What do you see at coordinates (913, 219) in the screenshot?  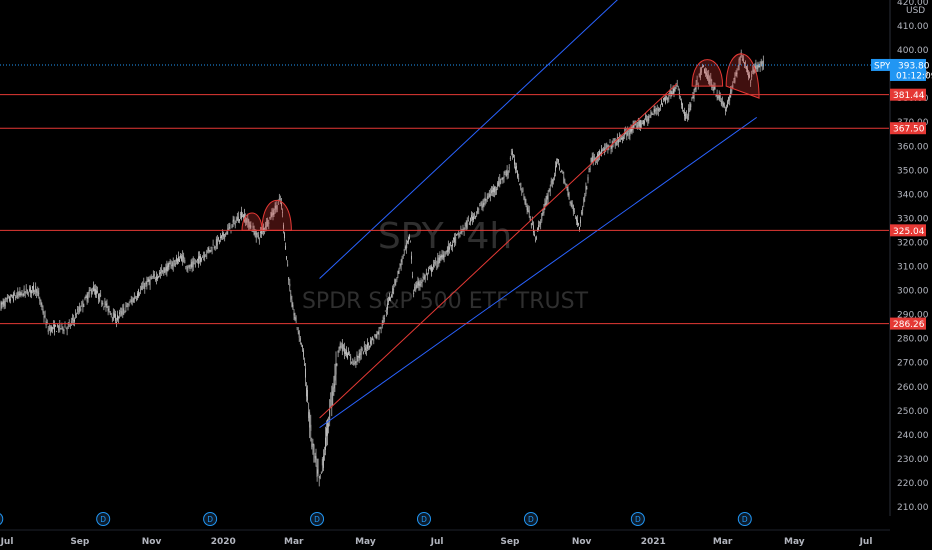 I see `y-tick-label: 330.00` at bounding box center [913, 219].